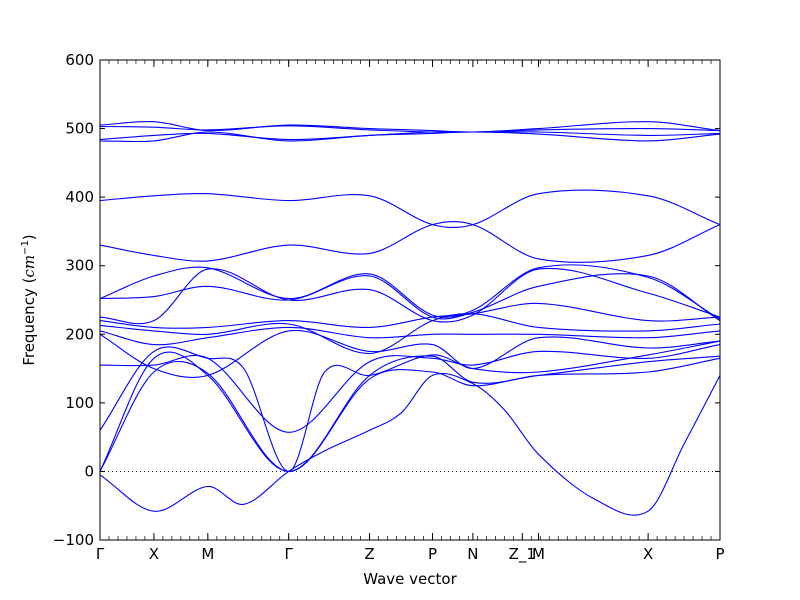  Describe the element at coordinates (73, 300) in the screenshot. I see `y-tick-labels: −100 0 100 200 300 400 500 600` at that location.